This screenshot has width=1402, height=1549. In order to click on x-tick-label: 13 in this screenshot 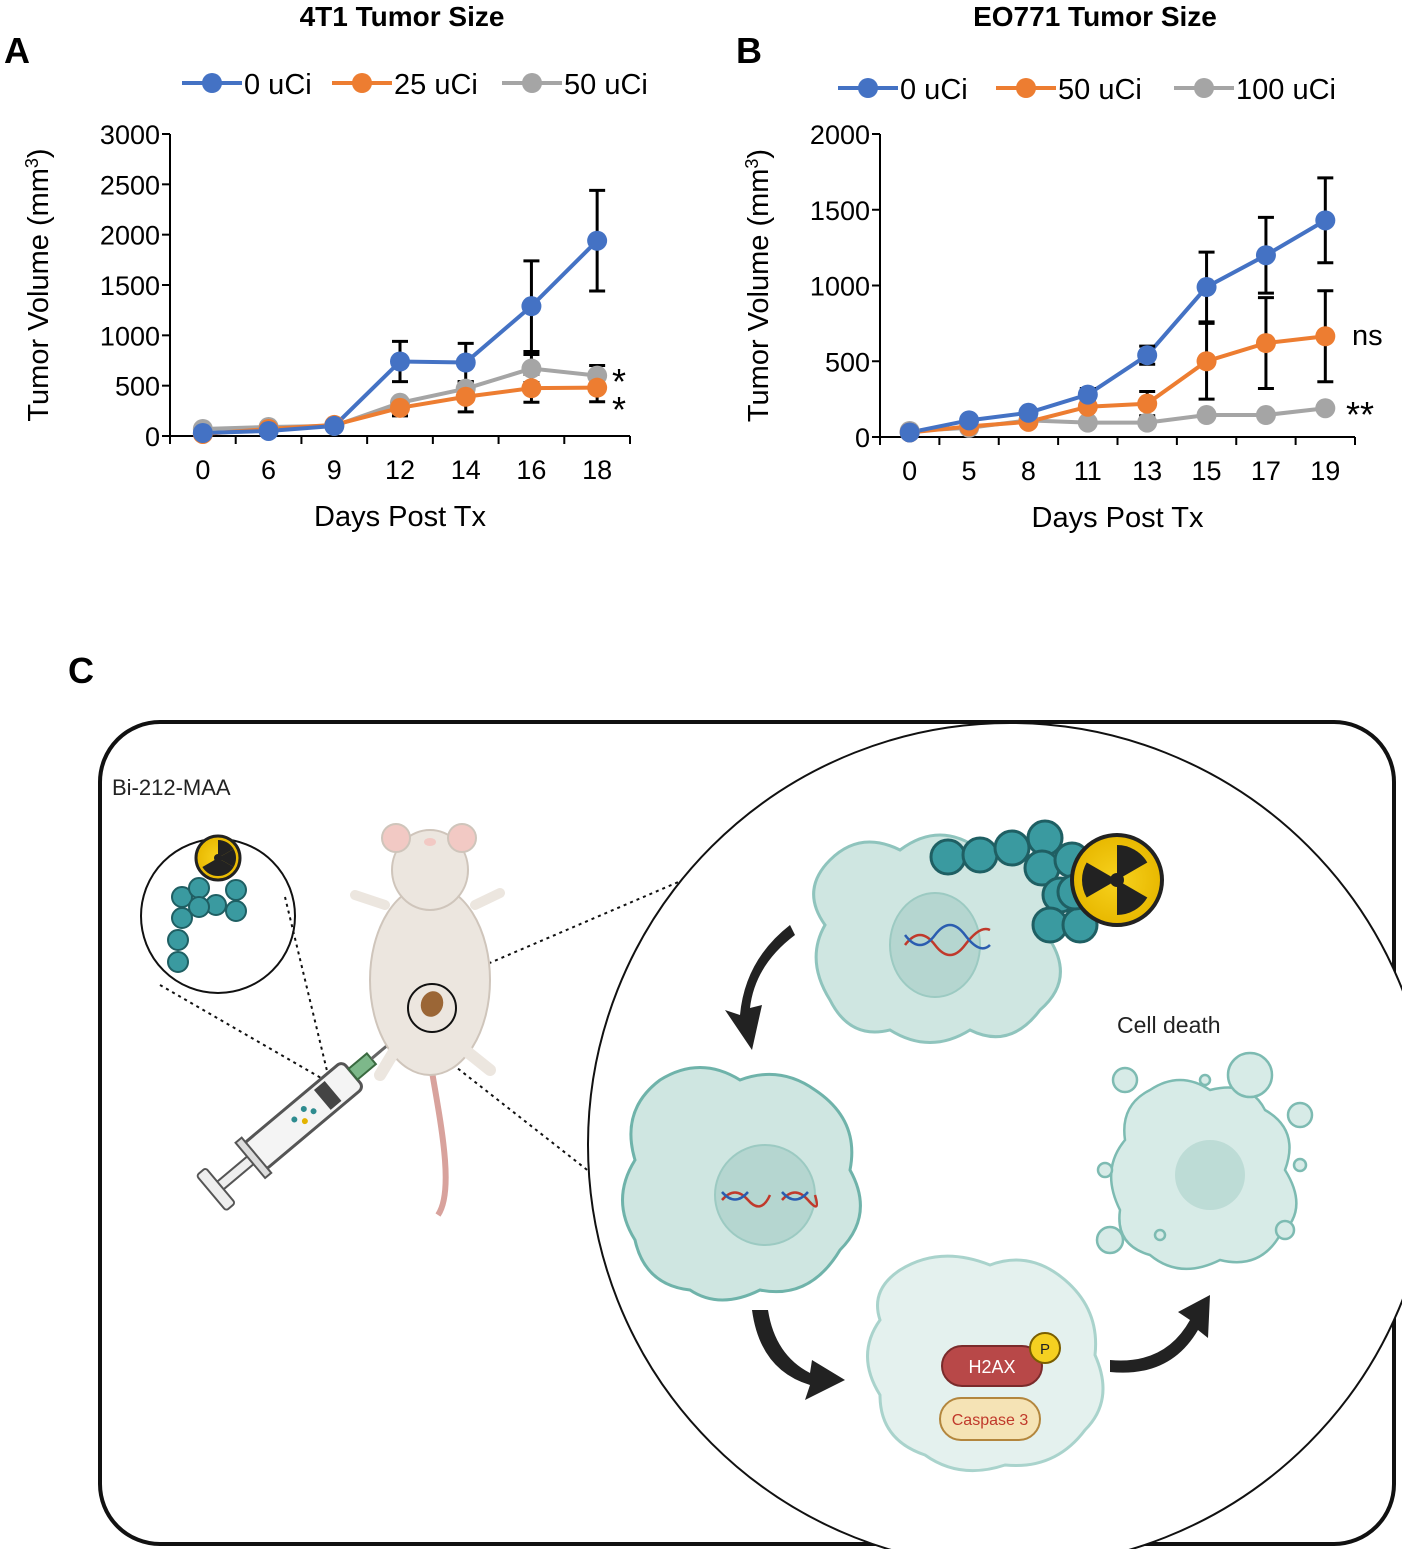, I will do `click(1147, 471)`.